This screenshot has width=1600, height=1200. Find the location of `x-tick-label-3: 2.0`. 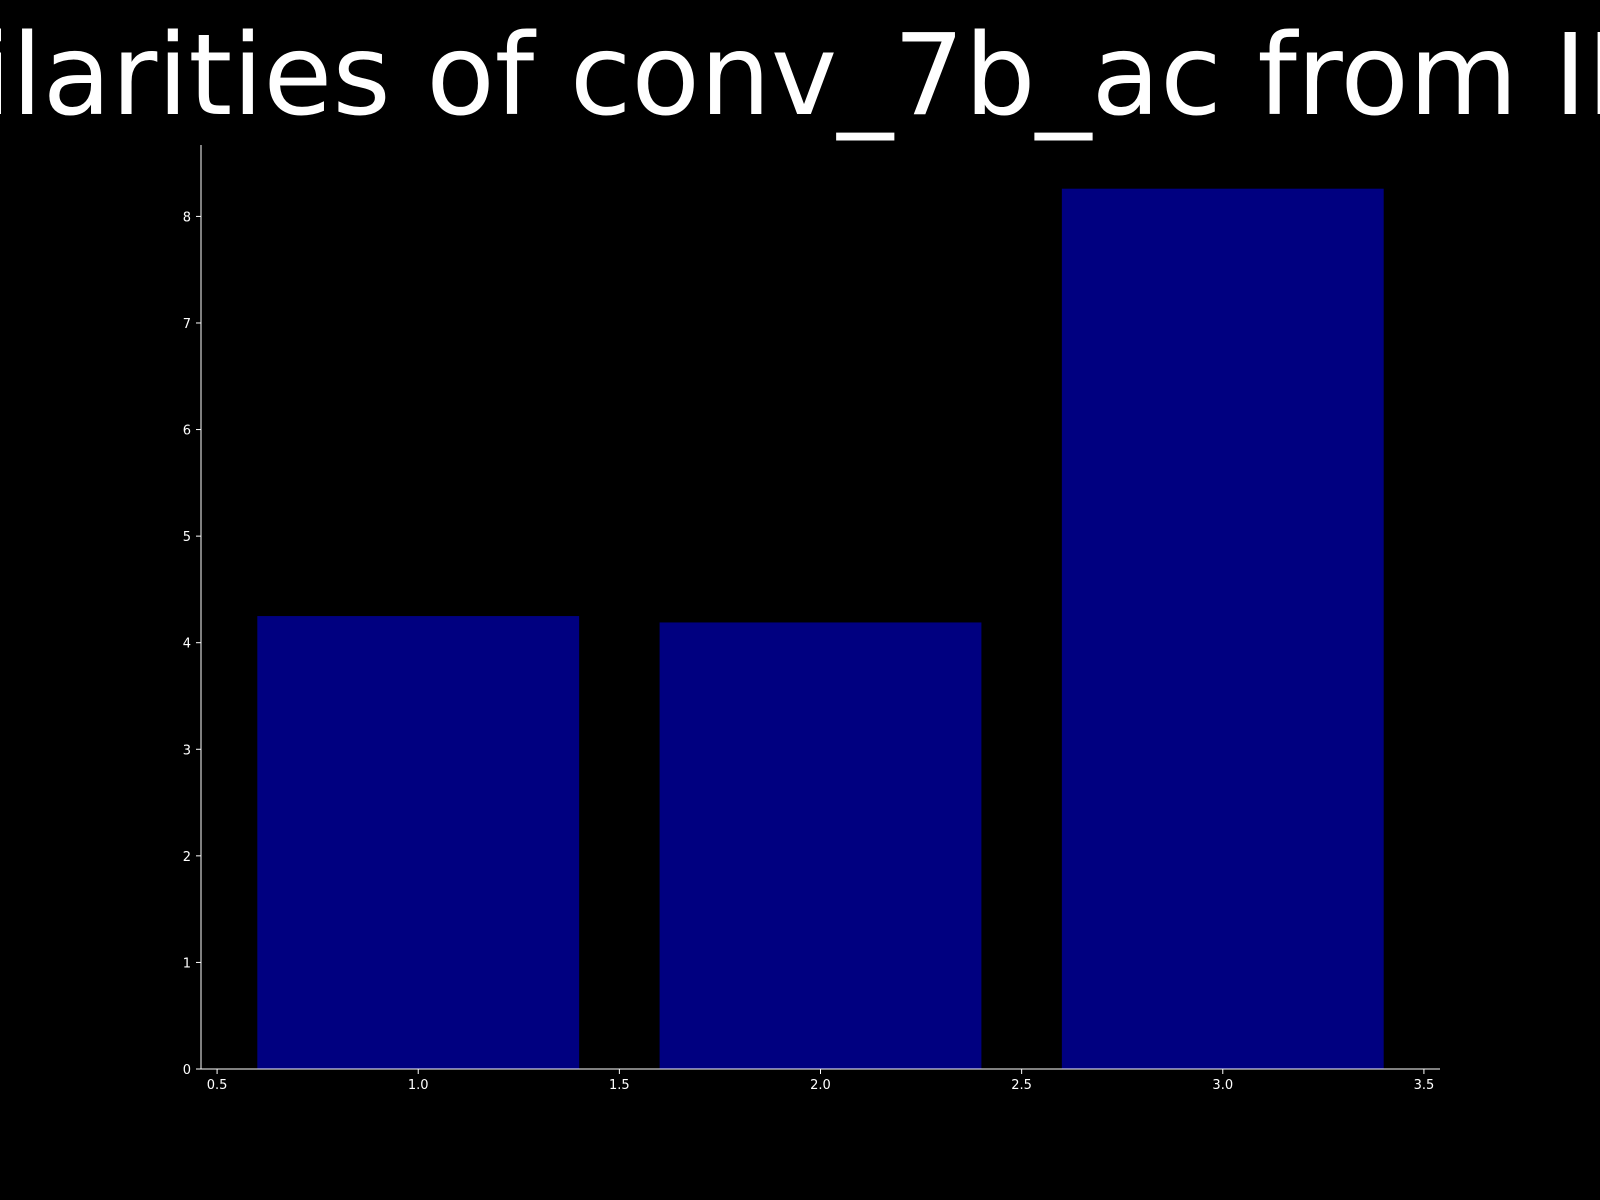

x-tick-label-3: 2.0 is located at coordinates (820, 1085).